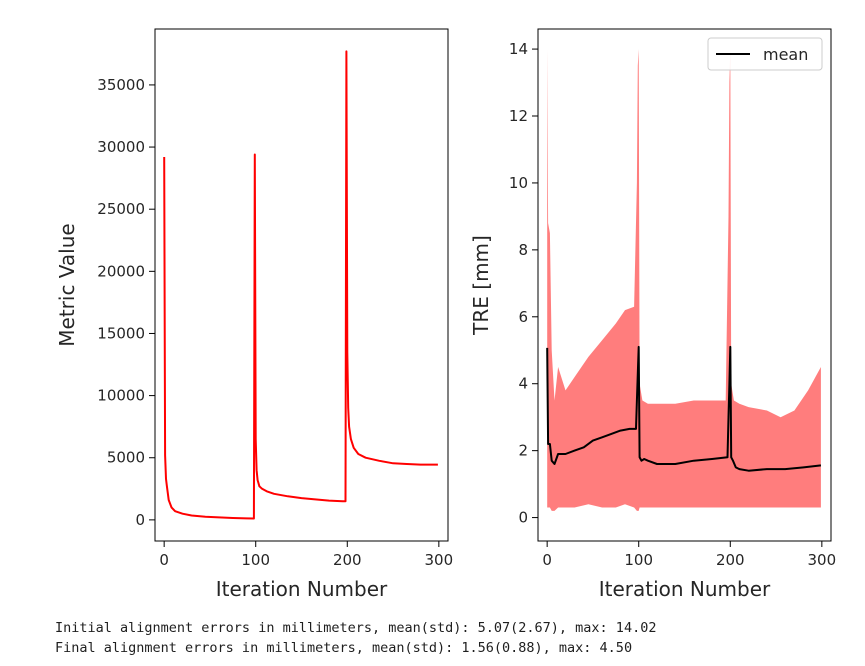  I want to click on tre-chart-series-mean-line, so click(684, 408).